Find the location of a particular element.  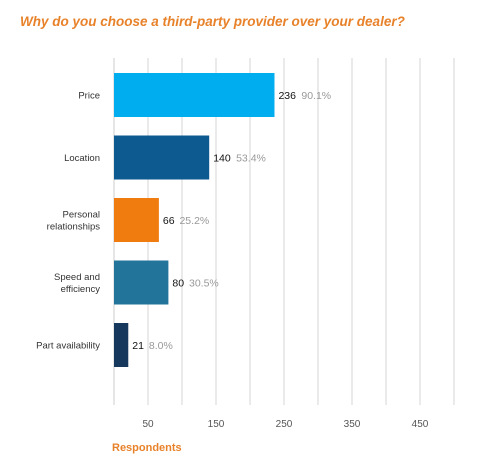

value-label: 236 is located at coordinates (287, 96).